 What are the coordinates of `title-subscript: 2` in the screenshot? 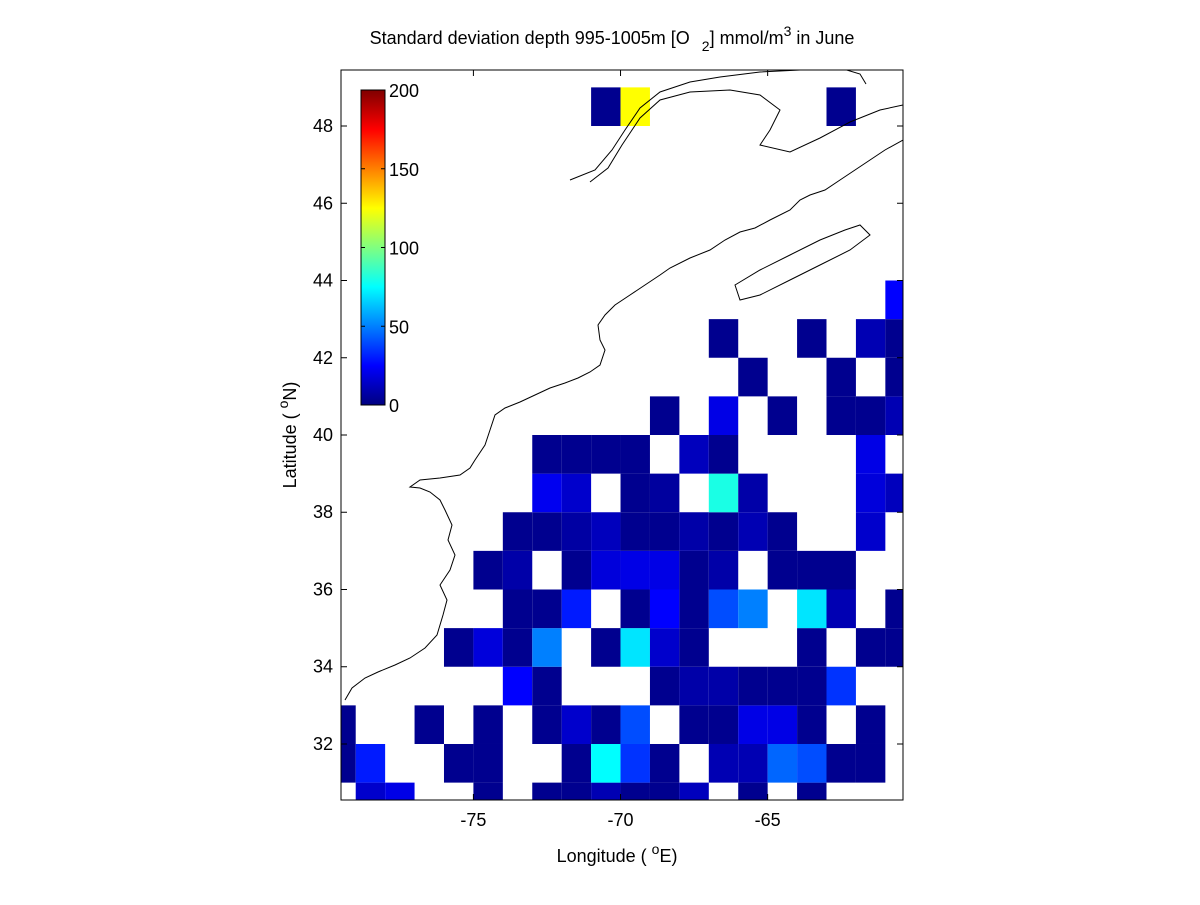 It's located at (706, 46).